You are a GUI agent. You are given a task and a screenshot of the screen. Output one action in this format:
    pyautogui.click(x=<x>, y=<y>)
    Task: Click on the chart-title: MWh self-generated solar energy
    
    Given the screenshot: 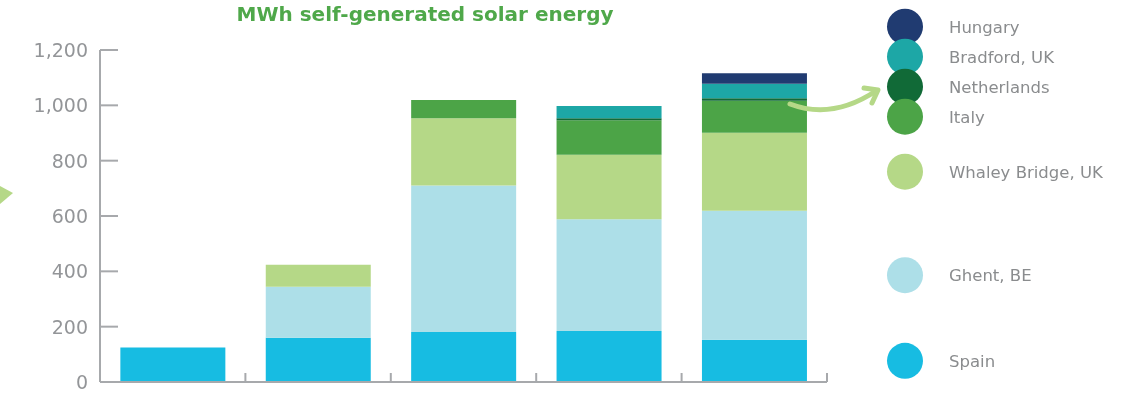 What is the action you would take?
    pyautogui.click(x=425, y=14)
    